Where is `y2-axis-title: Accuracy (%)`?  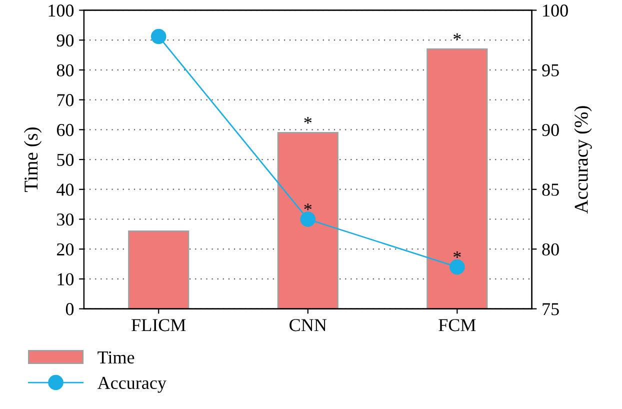 y2-axis-title: Accuracy (%) is located at coordinates (583, 160).